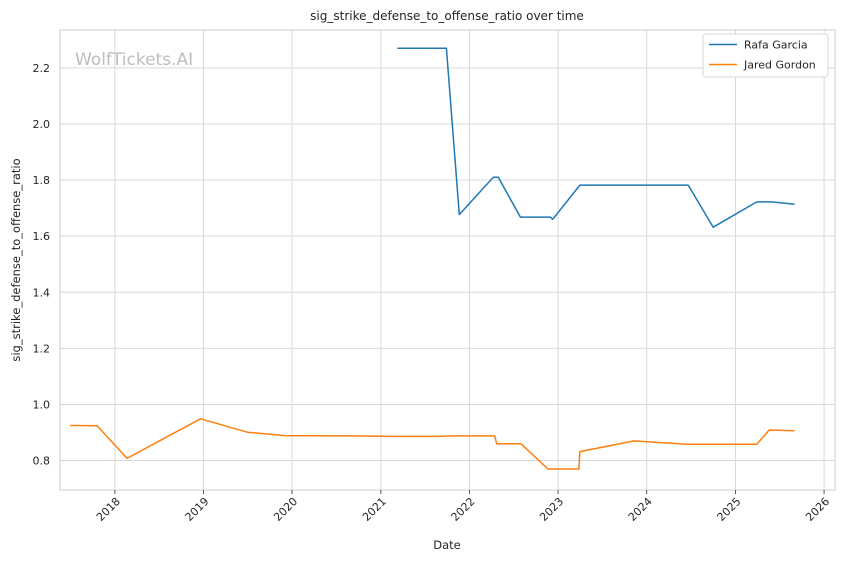 This screenshot has height=561, width=850. I want to click on x-tick-label: 2021, so click(374, 509).